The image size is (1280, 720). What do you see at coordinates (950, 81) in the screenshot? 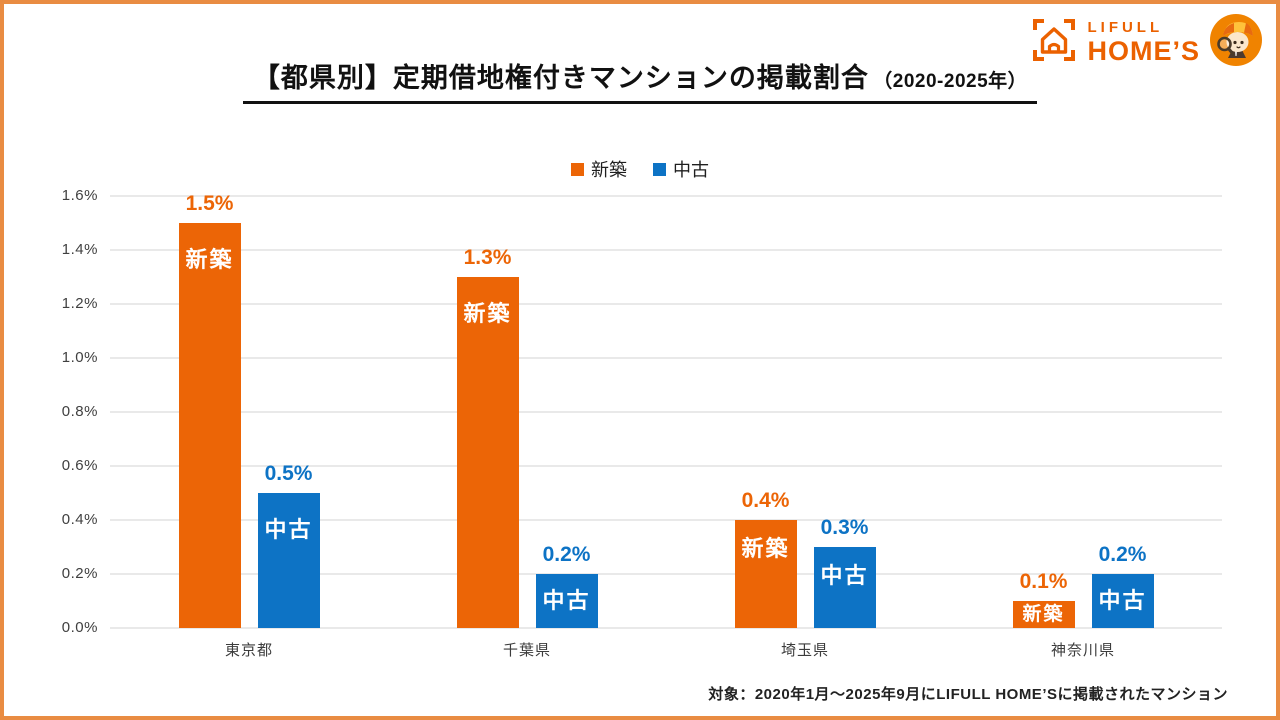
I see `title-sub-text: （2020-2025年）` at bounding box center [950, 81].